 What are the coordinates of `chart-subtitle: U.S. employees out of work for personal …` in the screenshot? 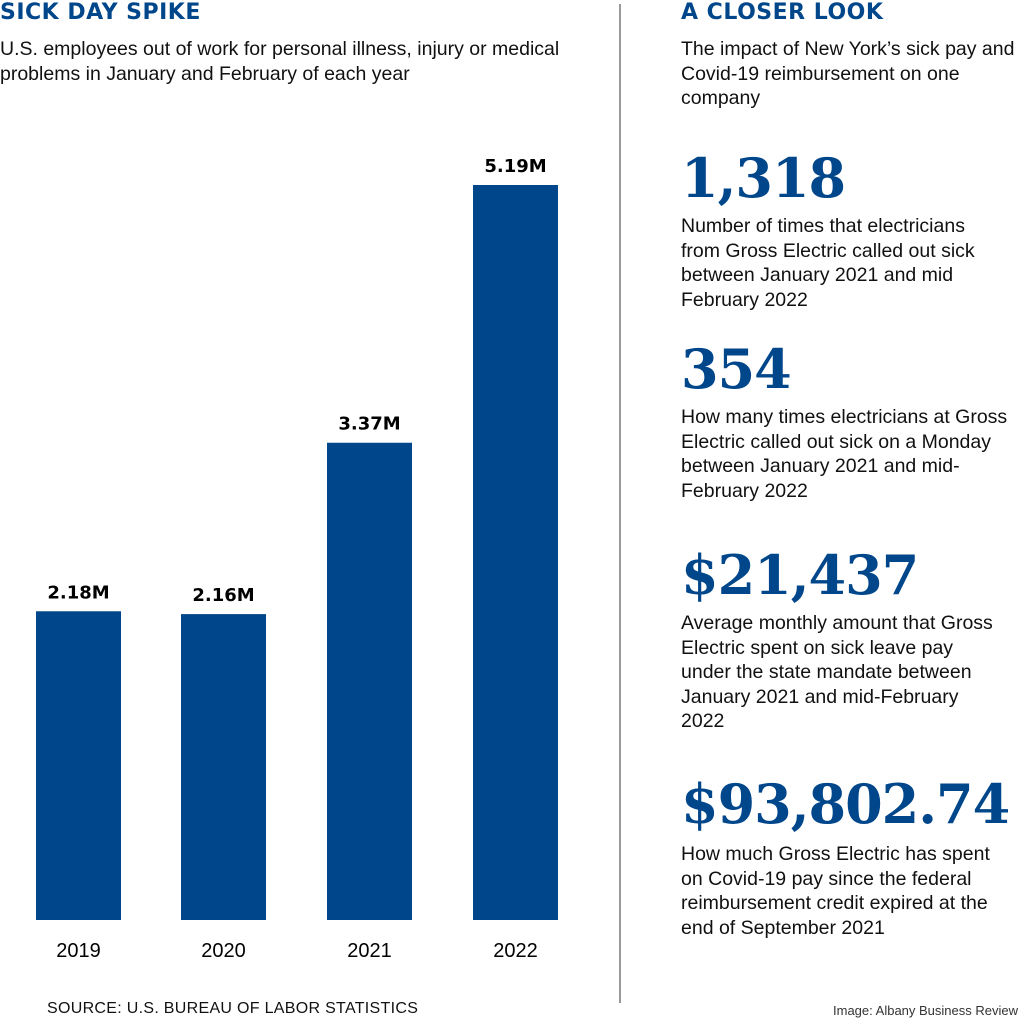 It's located at (280, 61).